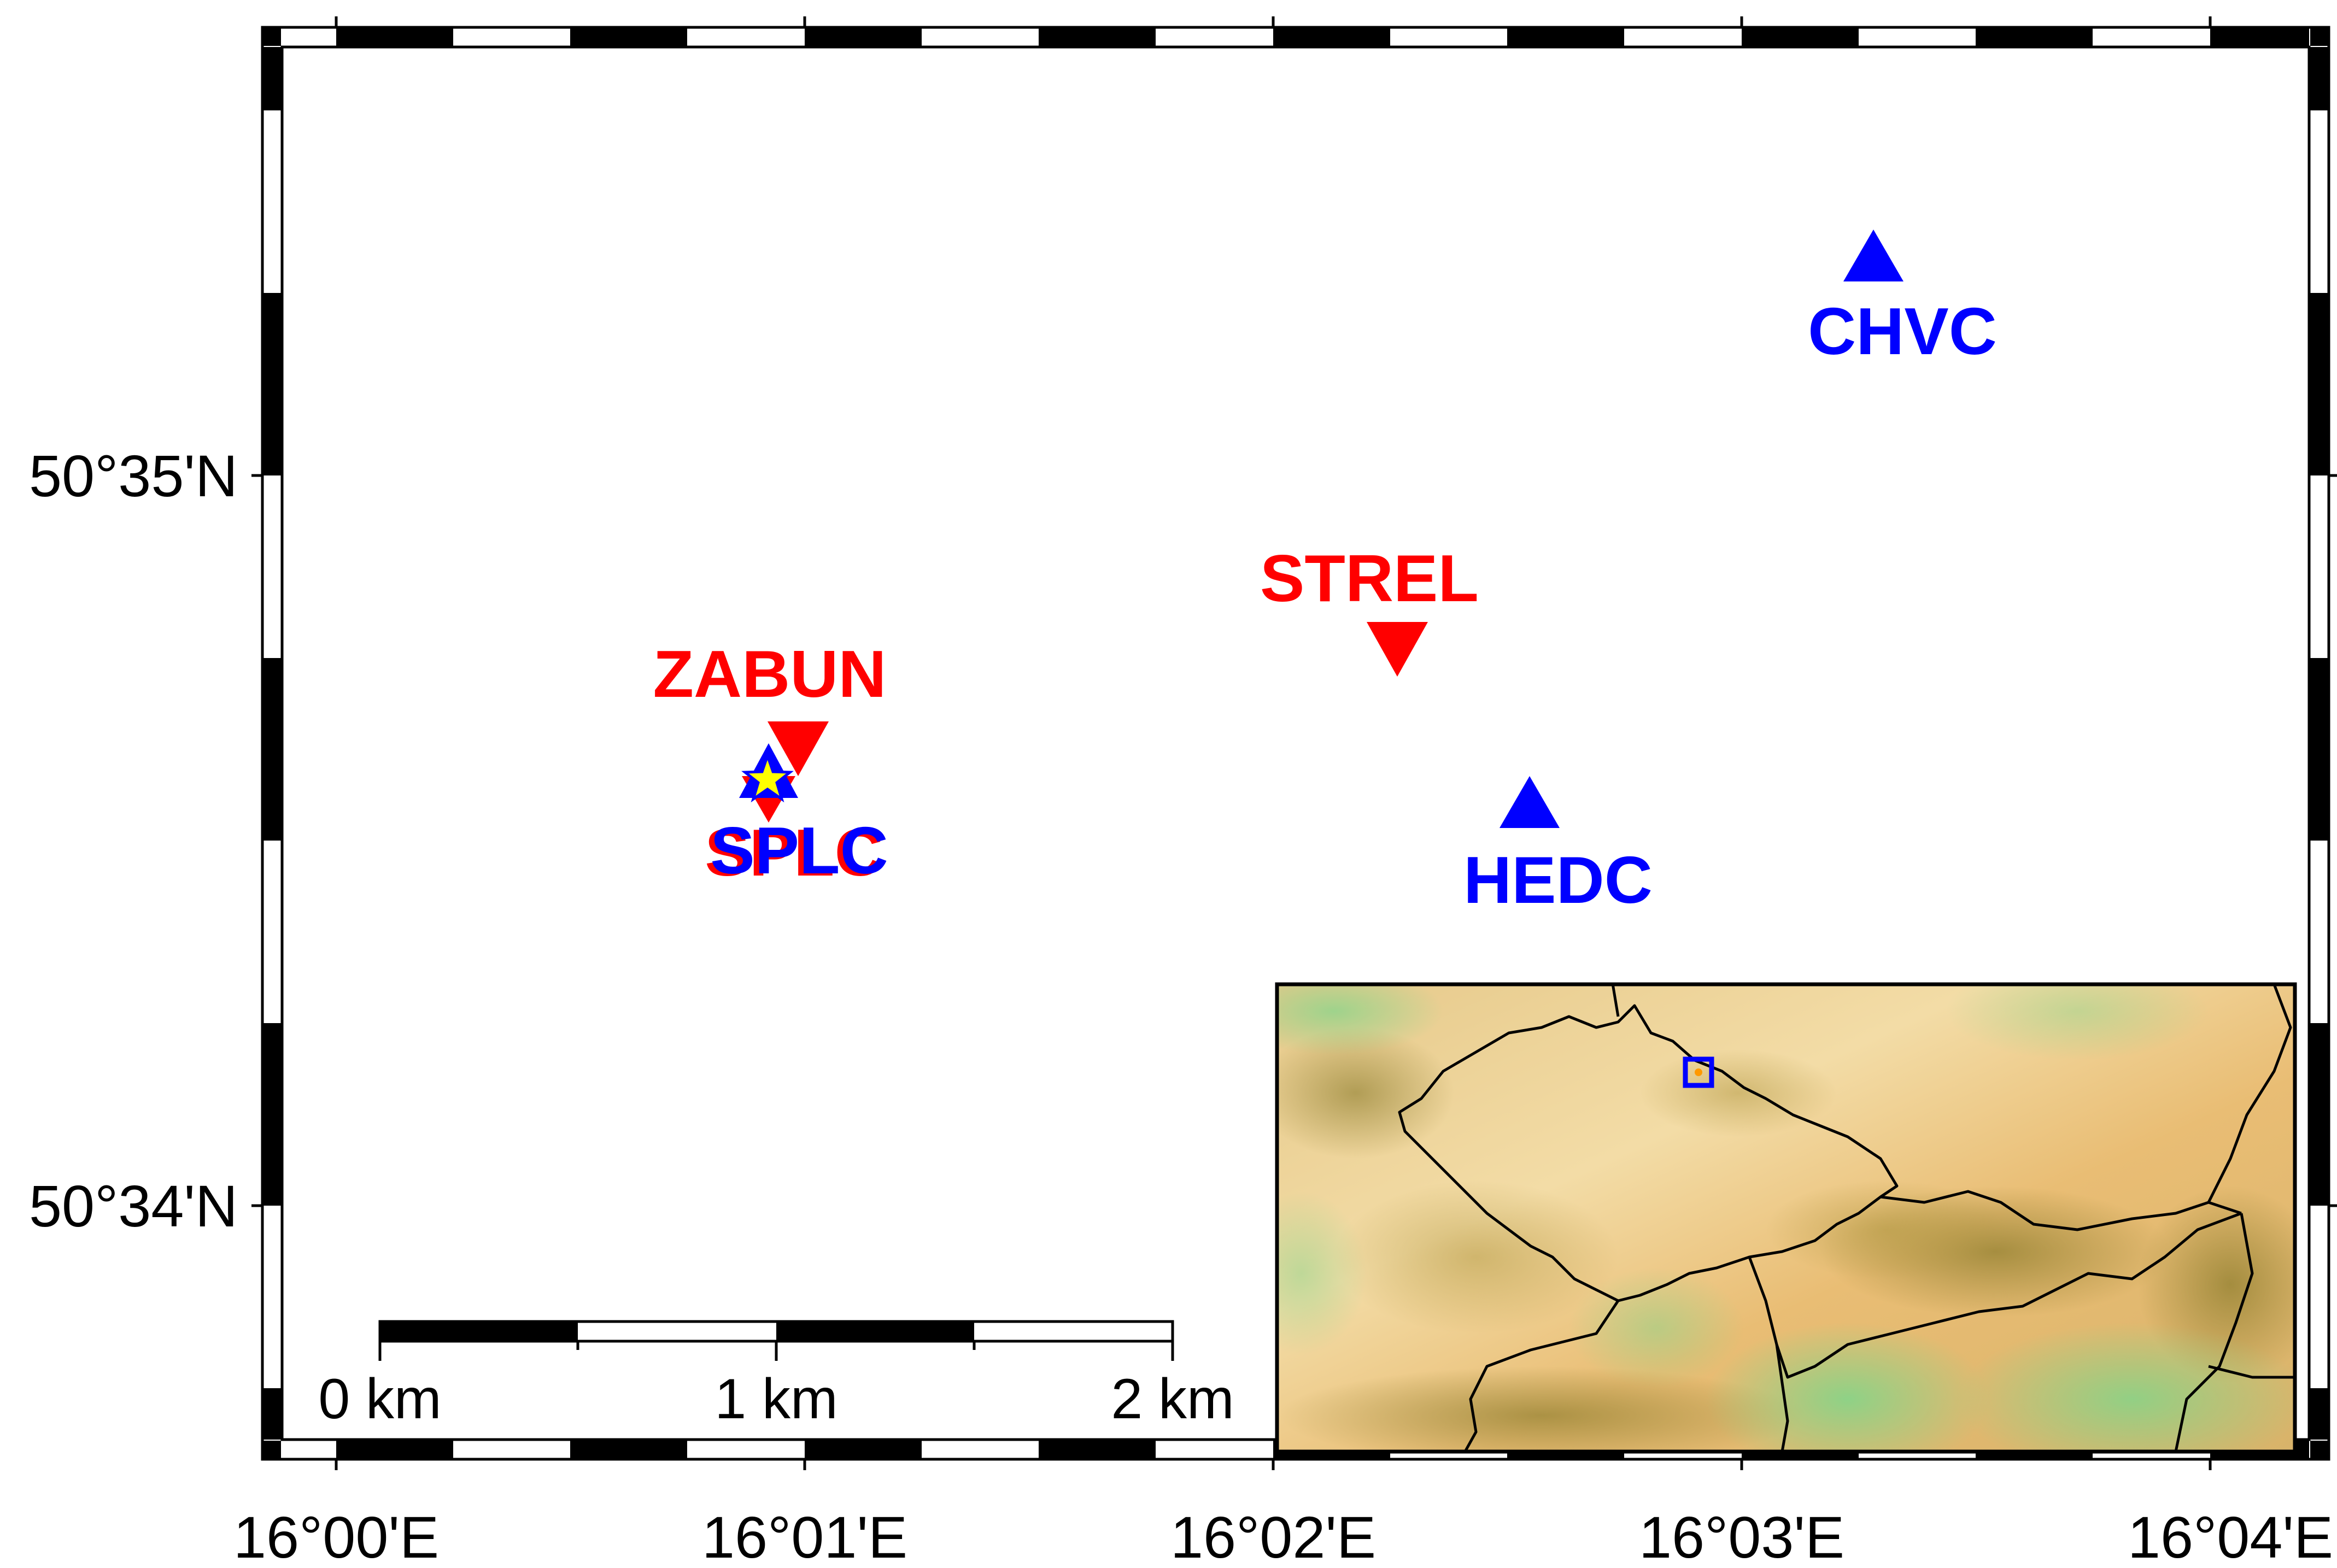 The height and width of the screenshot is (1568, 2337). Describe the element at coordinates (1273, 1536) in the screenshot. I see `lon-label-2: 16°02'E` at that location.